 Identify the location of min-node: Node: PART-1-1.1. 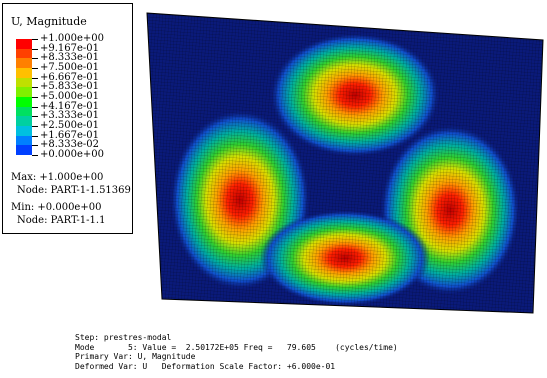
(61, 220).